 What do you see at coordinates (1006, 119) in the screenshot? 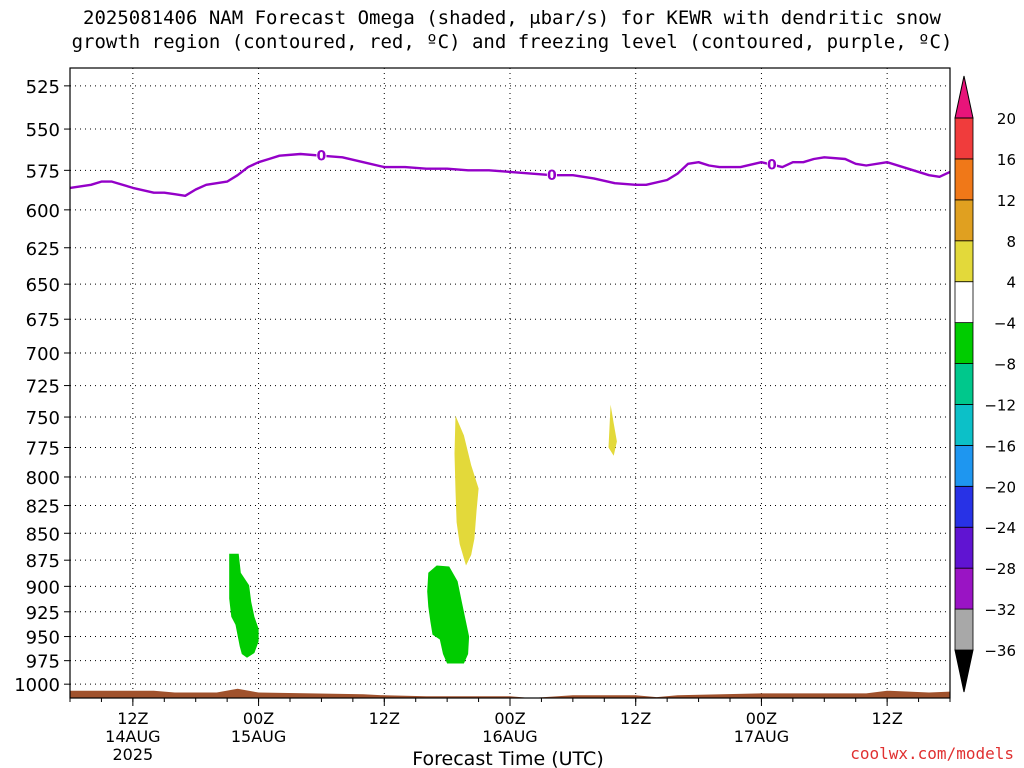
I see `colorbar-label: 20` at bounding box center [1006, 119].